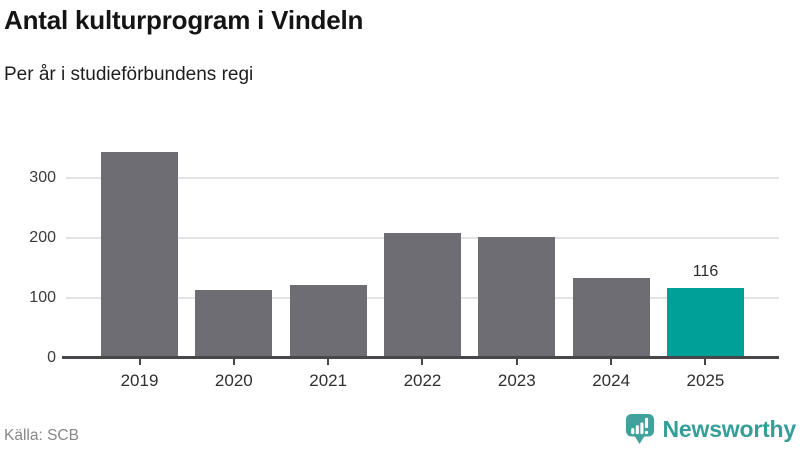 The height and width of the screenshot is (450, 800). Describe the element at coordinates (139, 255) in the screenshot. I see `bar-2019` at that location.